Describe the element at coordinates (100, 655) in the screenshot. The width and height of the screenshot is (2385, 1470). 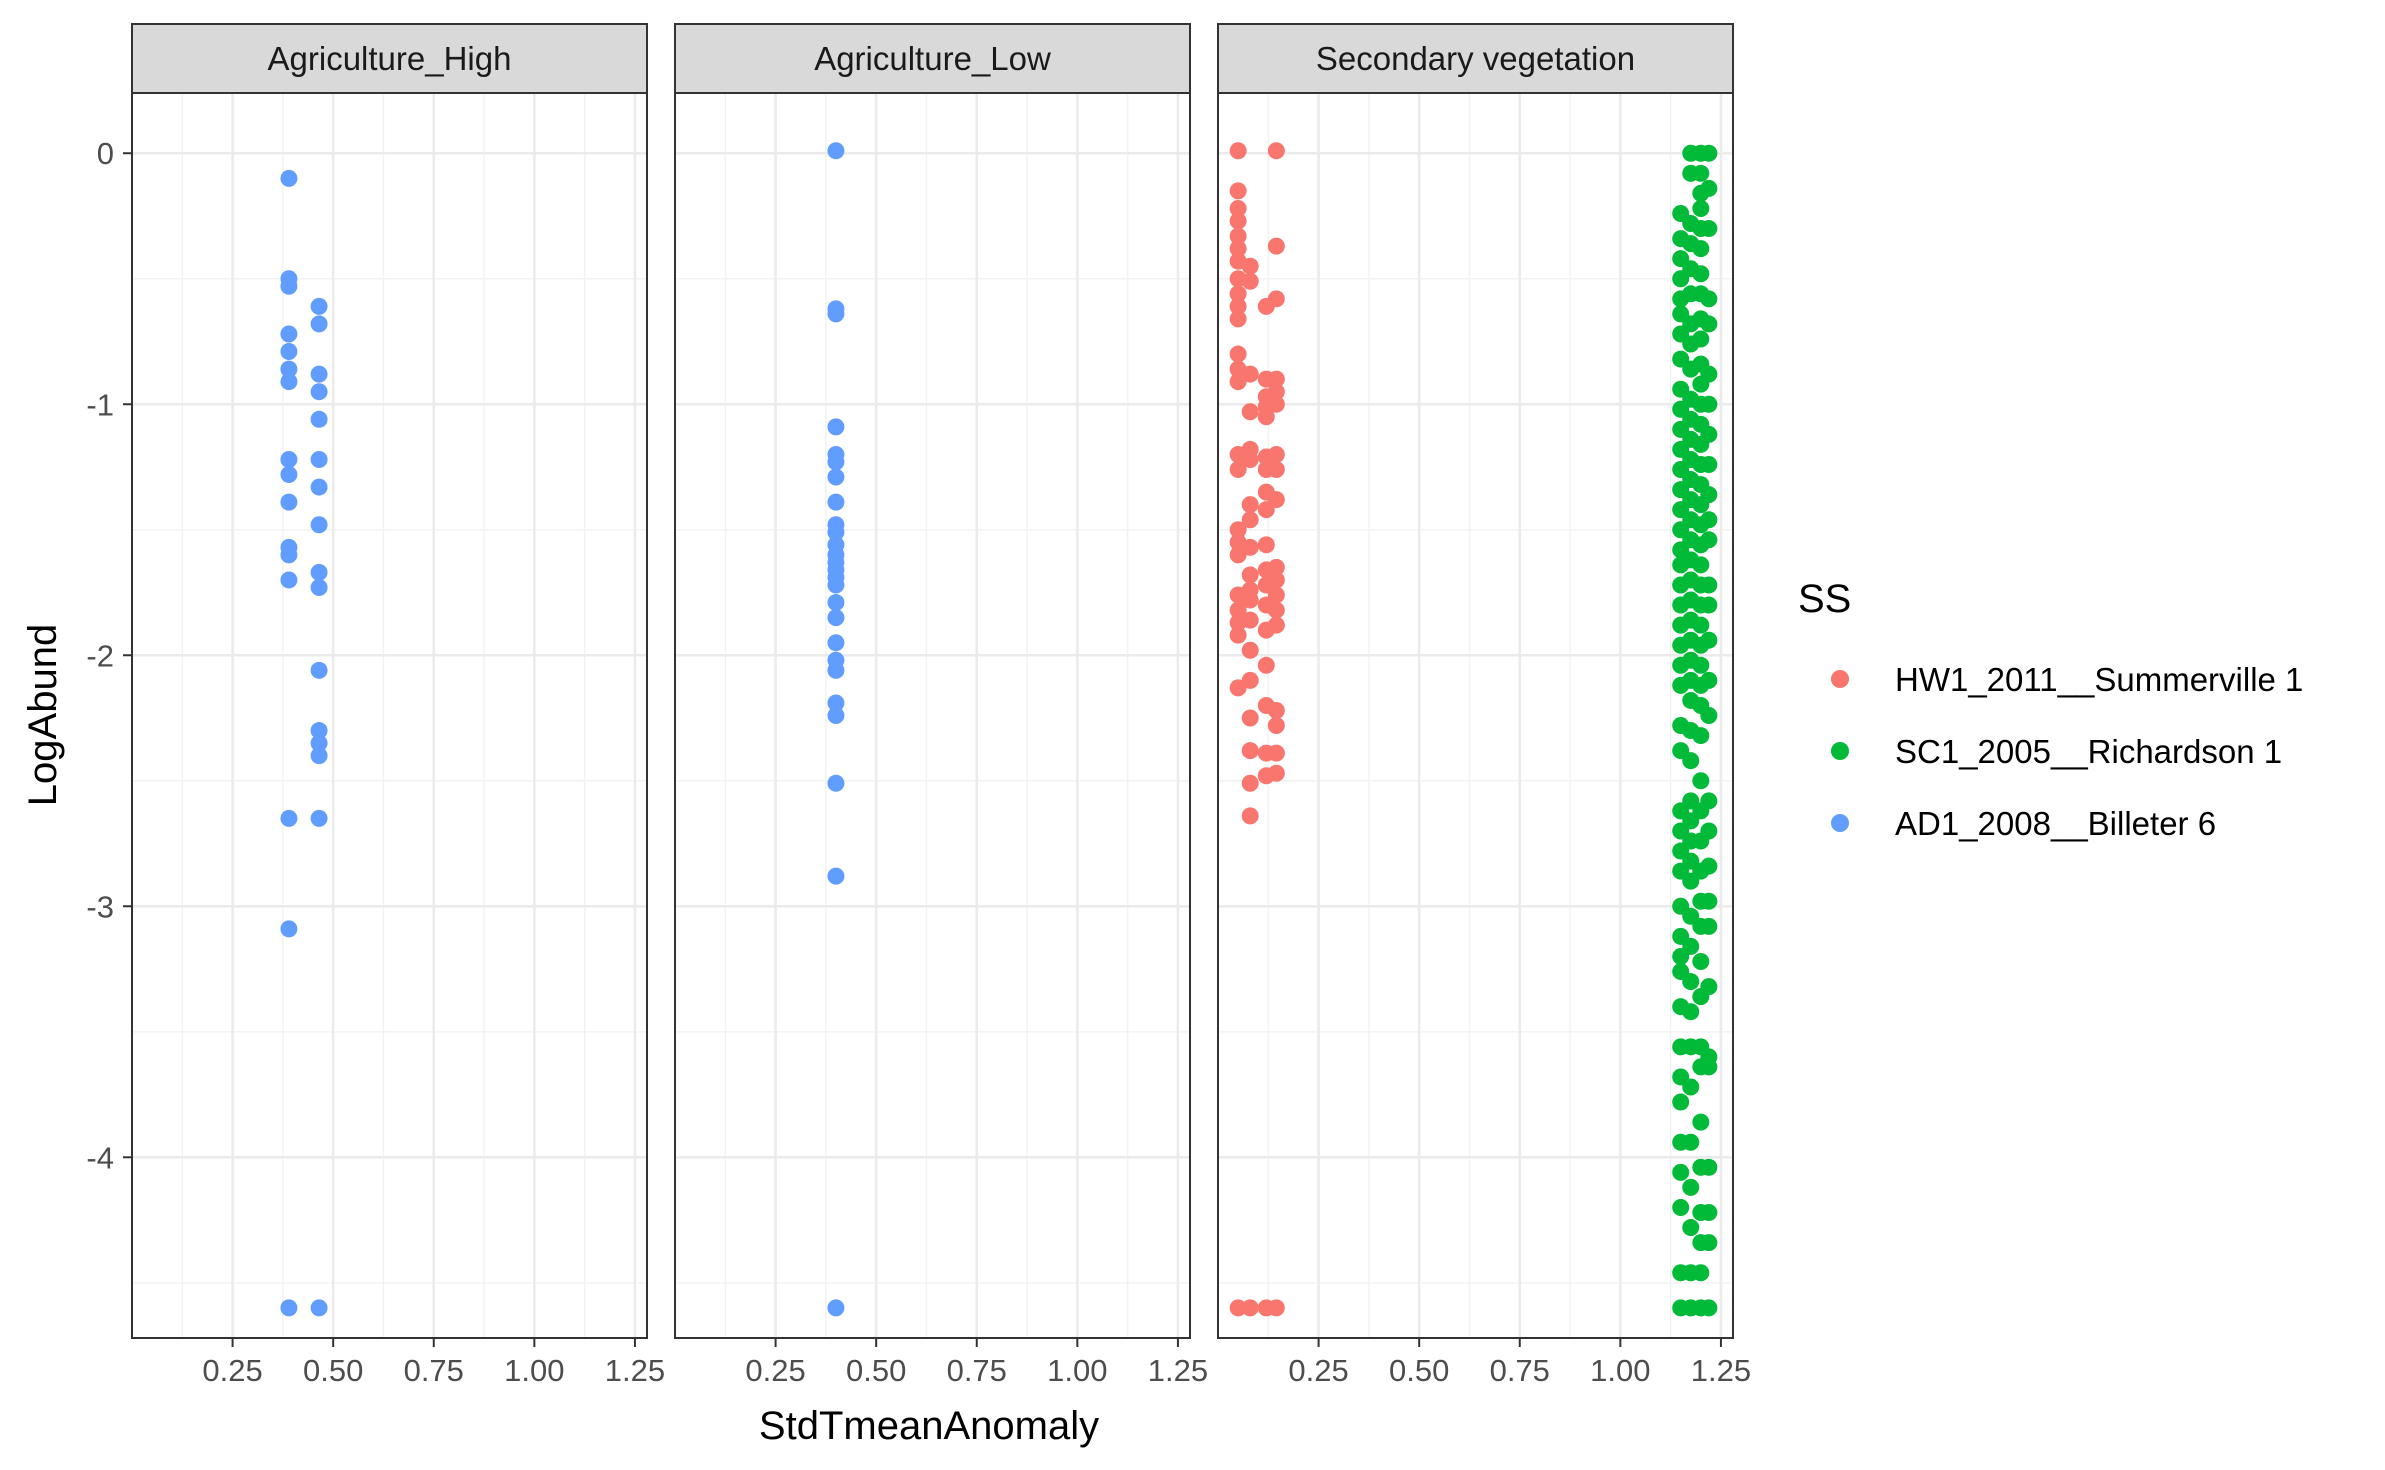
I see `y-tick-label: -2` at that location.